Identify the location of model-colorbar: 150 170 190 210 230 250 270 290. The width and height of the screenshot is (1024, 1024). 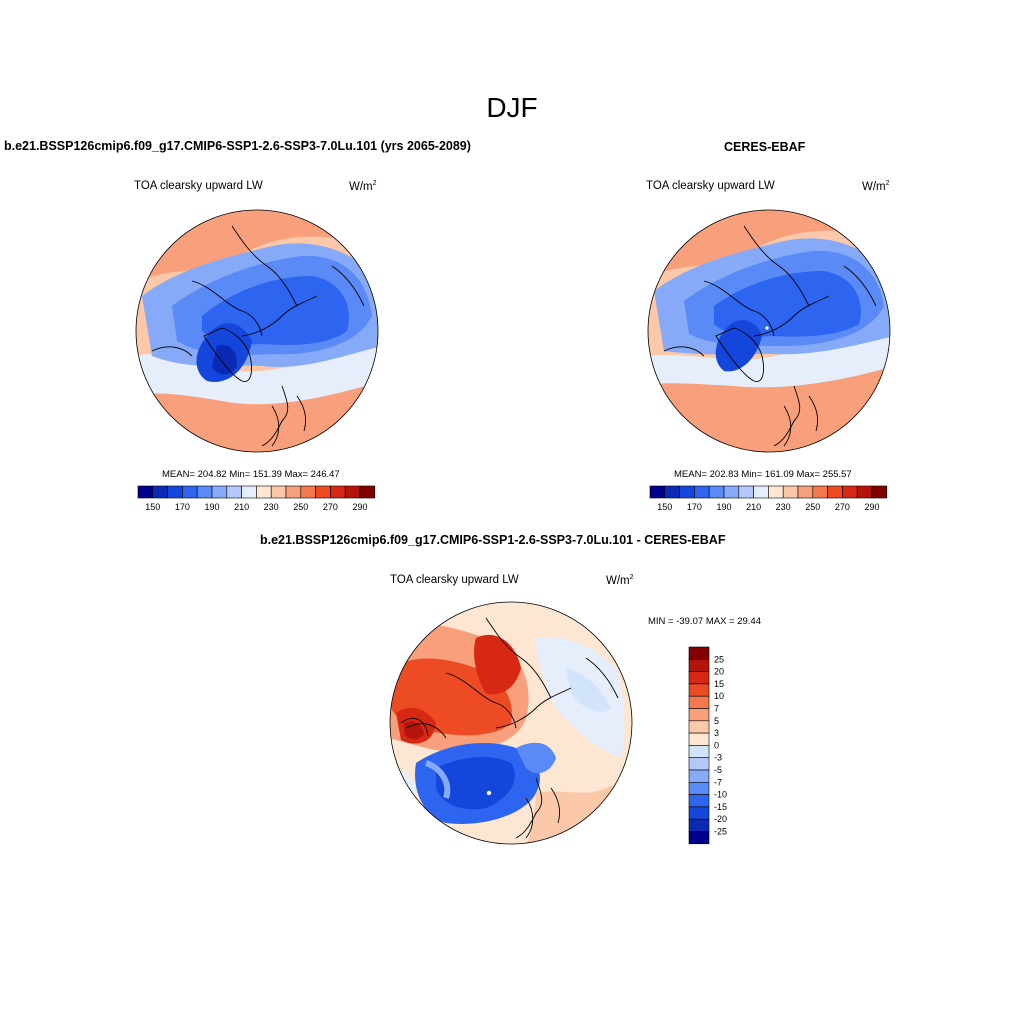
(256, 498).